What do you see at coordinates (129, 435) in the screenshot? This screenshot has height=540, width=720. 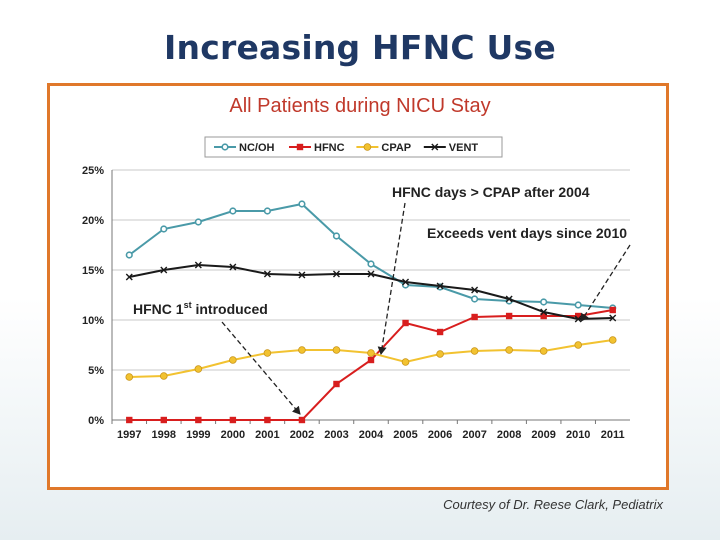 I see `x-tick-label: 1997` at bounding box center [129, 435].